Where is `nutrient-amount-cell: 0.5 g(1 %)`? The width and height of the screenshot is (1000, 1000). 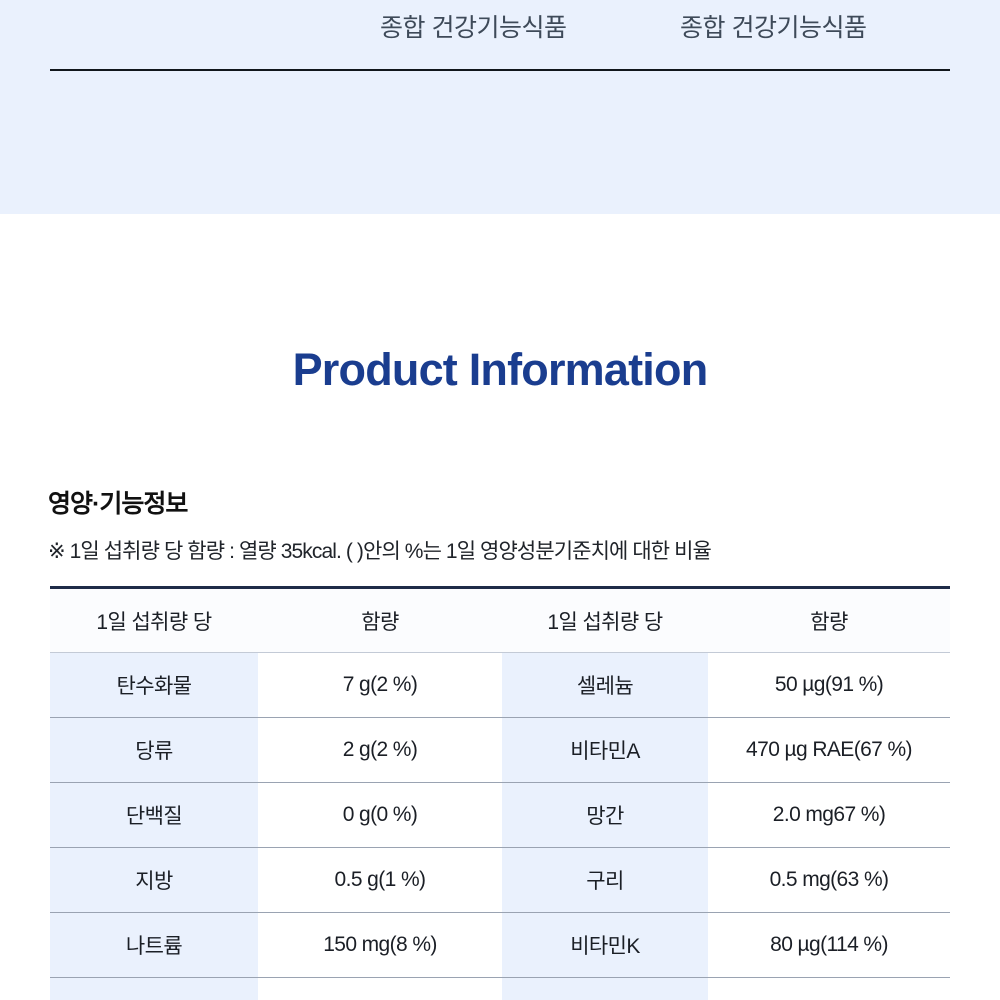
nutrient-amount-cell: 0.5 g(1 %) is located at coordinates (380, 880).